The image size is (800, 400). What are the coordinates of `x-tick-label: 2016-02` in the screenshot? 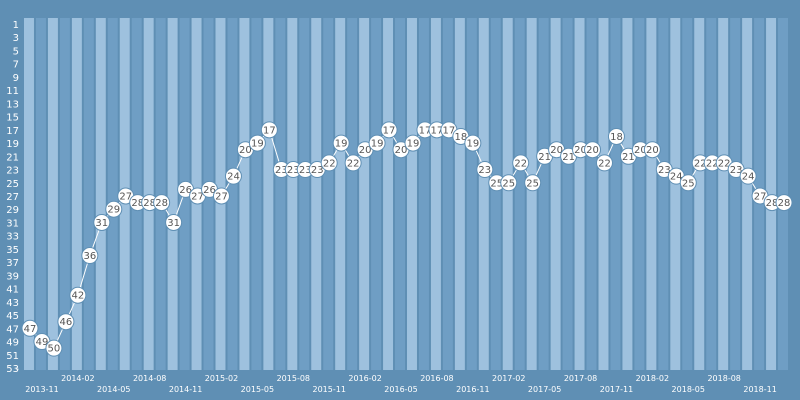 It's located at (364, 378).